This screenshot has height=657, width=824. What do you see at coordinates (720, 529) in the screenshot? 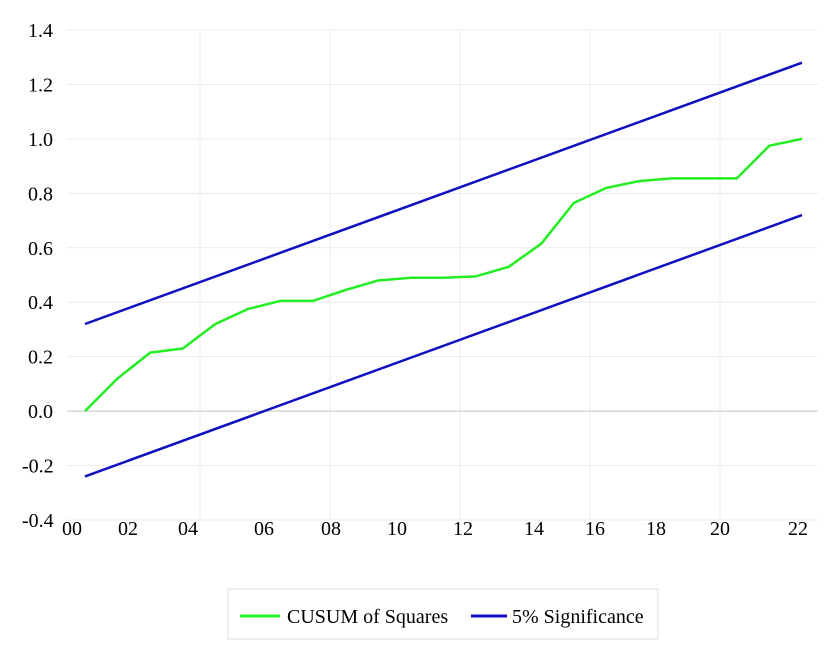
I see `x-tick-label: 20` at bounding box center [720, 529].